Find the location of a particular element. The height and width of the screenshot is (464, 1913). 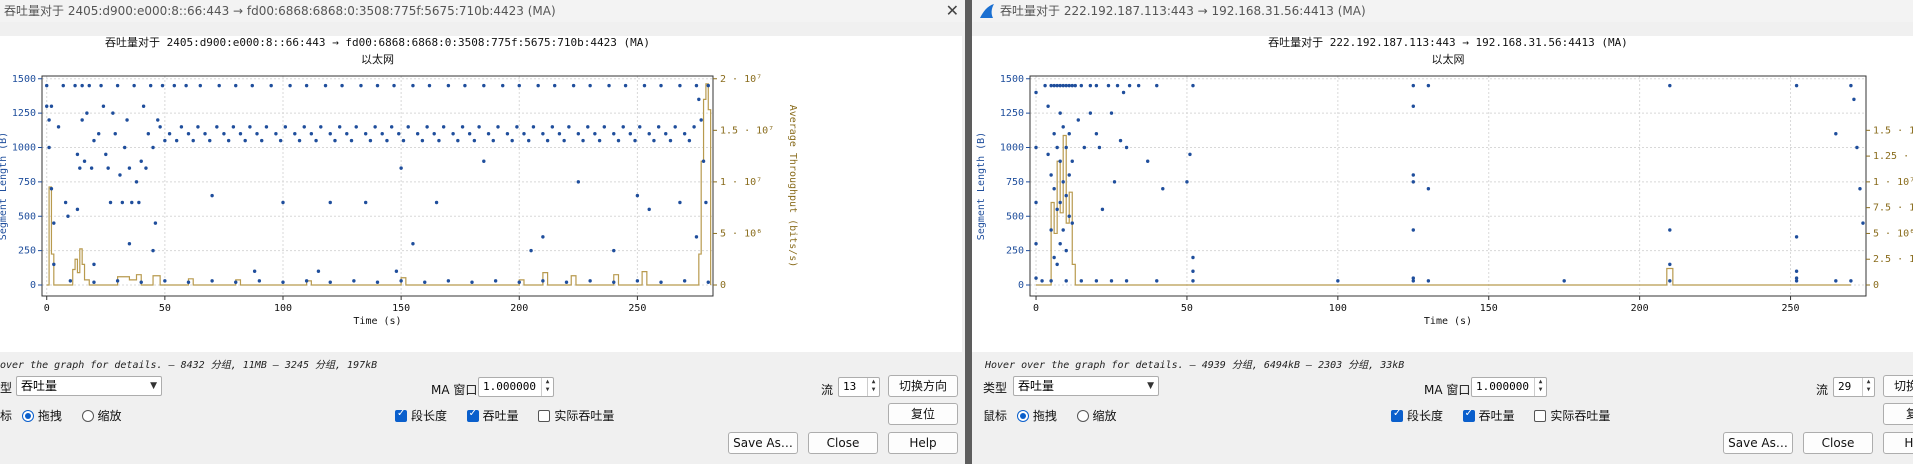

right-close-button: Close is located at coordinates (1838, 443).